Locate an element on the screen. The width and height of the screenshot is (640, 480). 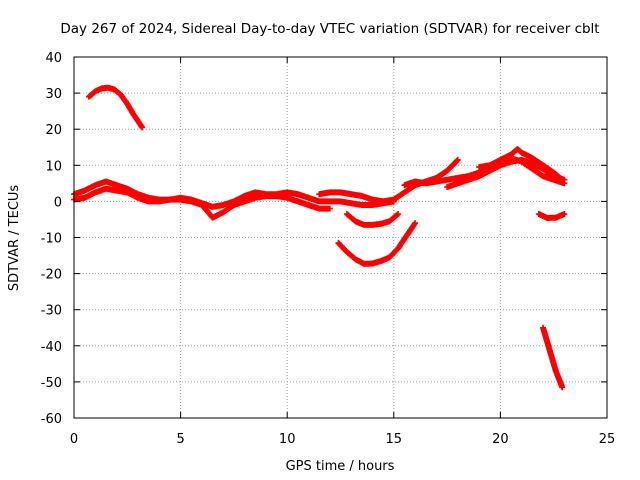
y-tick-label: -10 is located at coordinates (51, 239).